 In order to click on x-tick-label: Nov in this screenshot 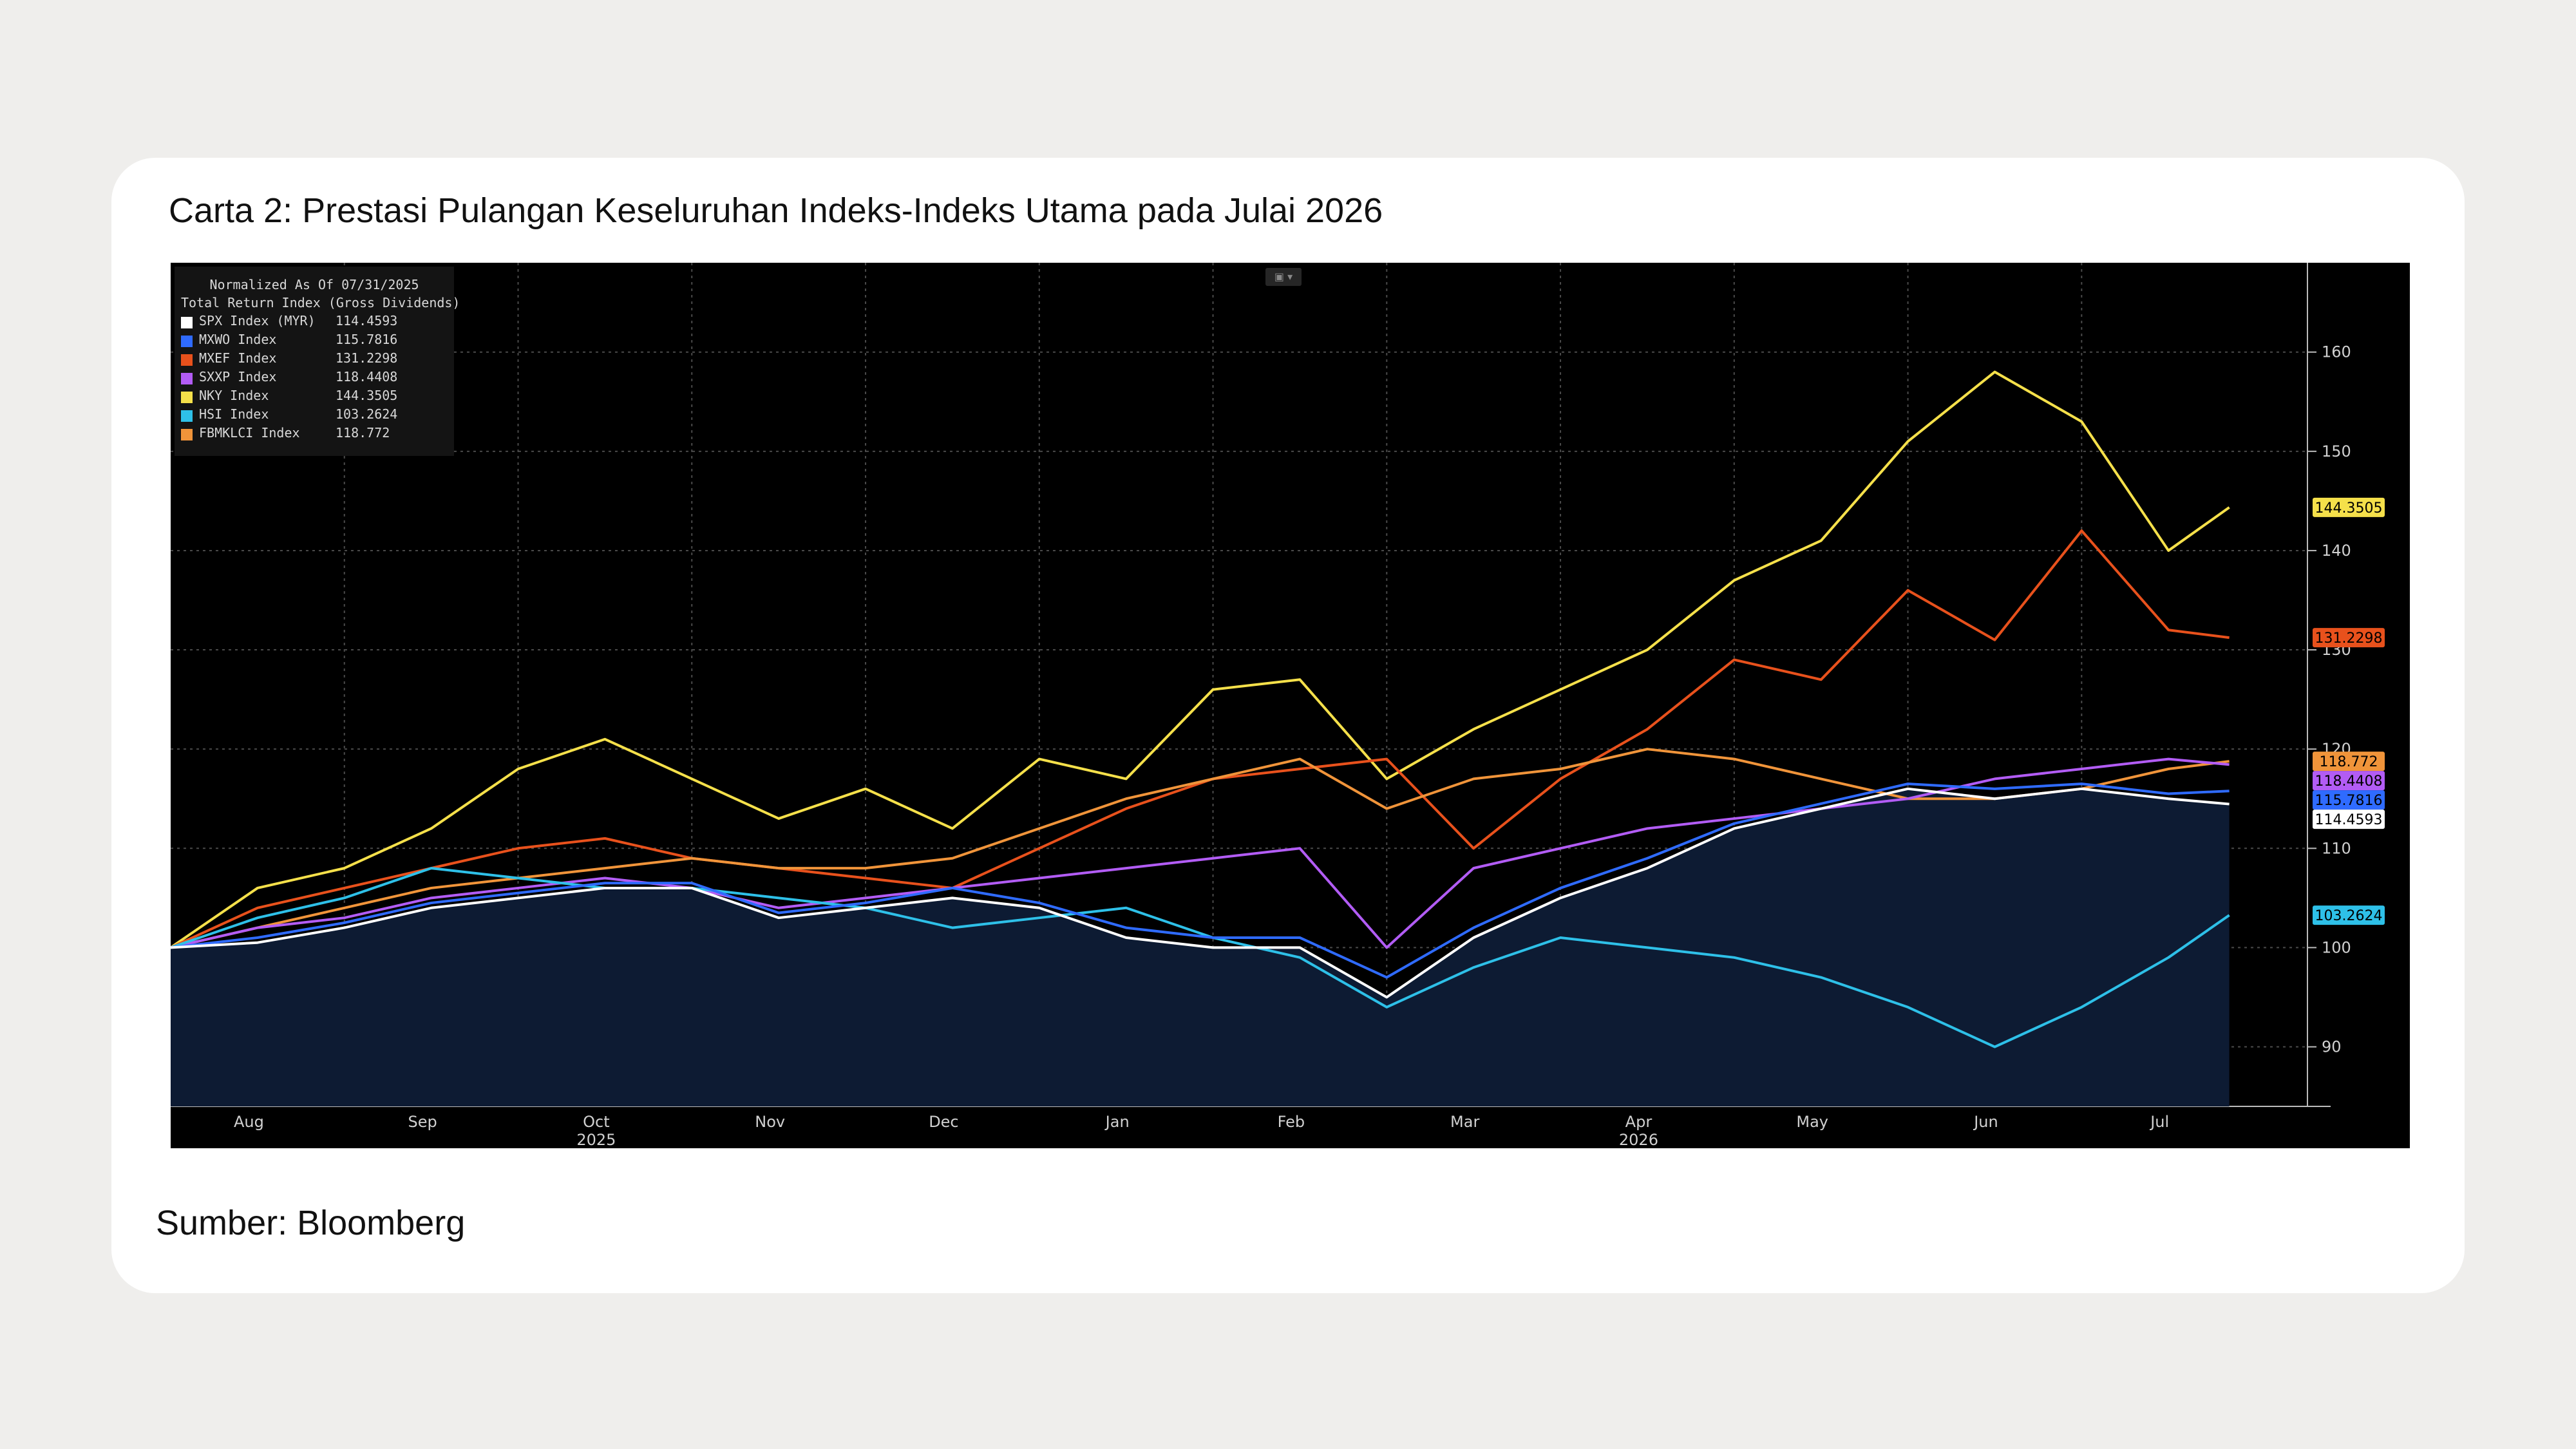, I will do `click(770, 1122)`.